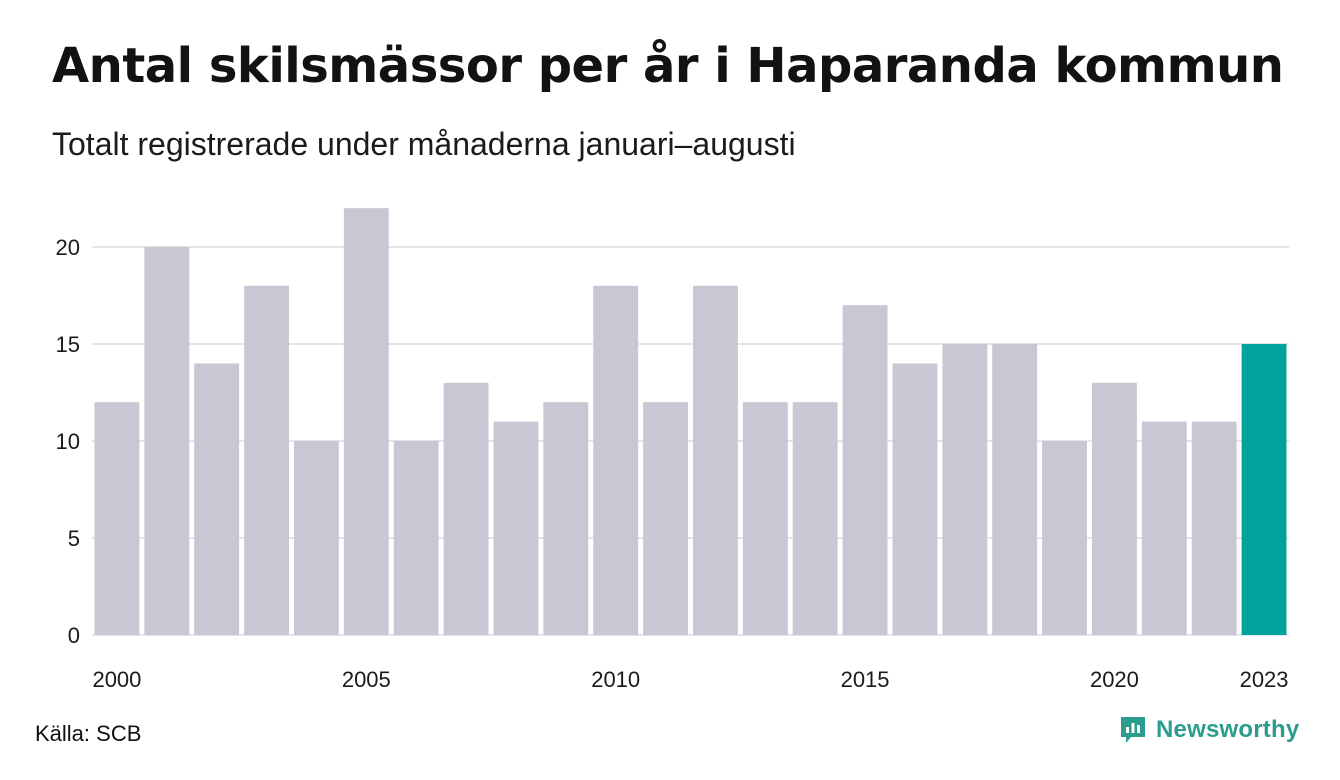 Image resolution: width=1340 pixels, height=780 pixels. What do you see at coordinates (88, 733) in the screenshot?
I see `source-note: Källa: SCB` at bounding box center [88, 733].